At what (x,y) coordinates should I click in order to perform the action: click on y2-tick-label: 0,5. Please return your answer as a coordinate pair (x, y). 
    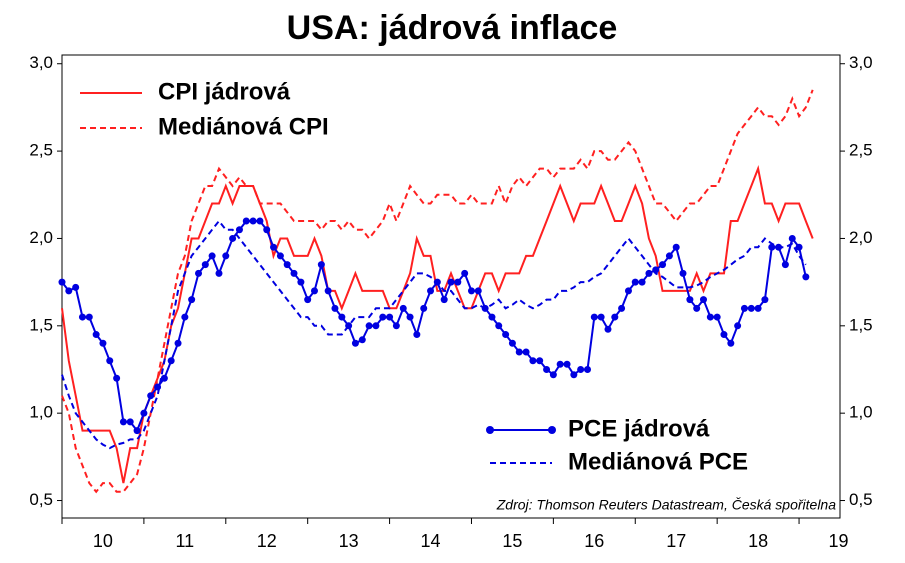
    Looking at the image, I should click on (861, 499).